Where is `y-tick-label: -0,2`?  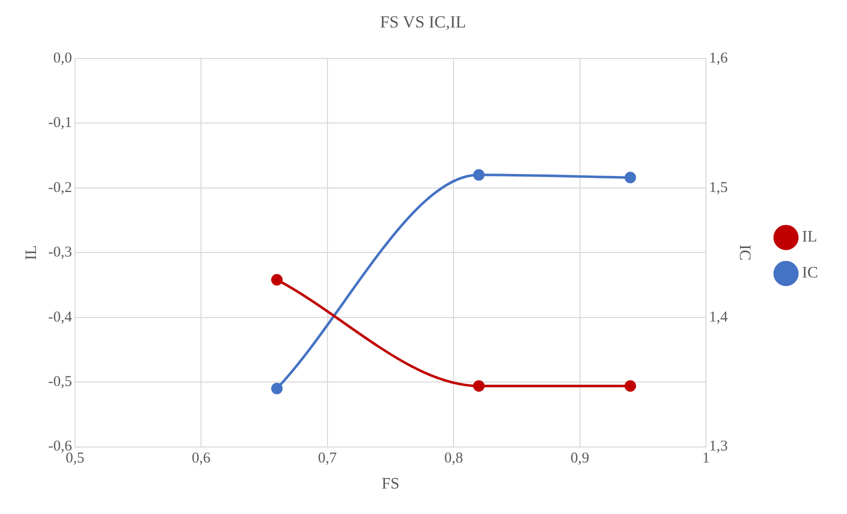 y-tick-label: -0,2 is located at coordinates (60, 188).